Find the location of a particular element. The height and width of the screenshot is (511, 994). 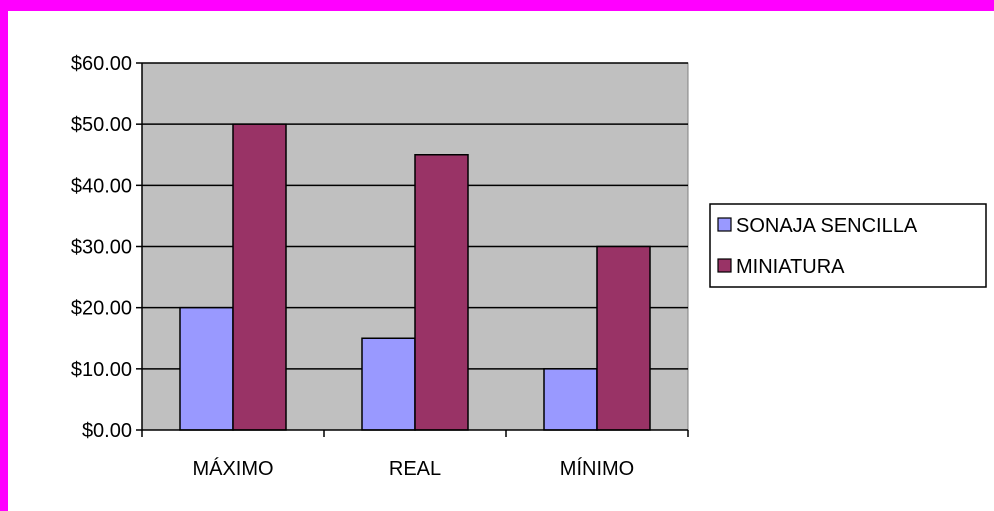

y-tick-label: $50.00 is located at coordinates (101, 125).